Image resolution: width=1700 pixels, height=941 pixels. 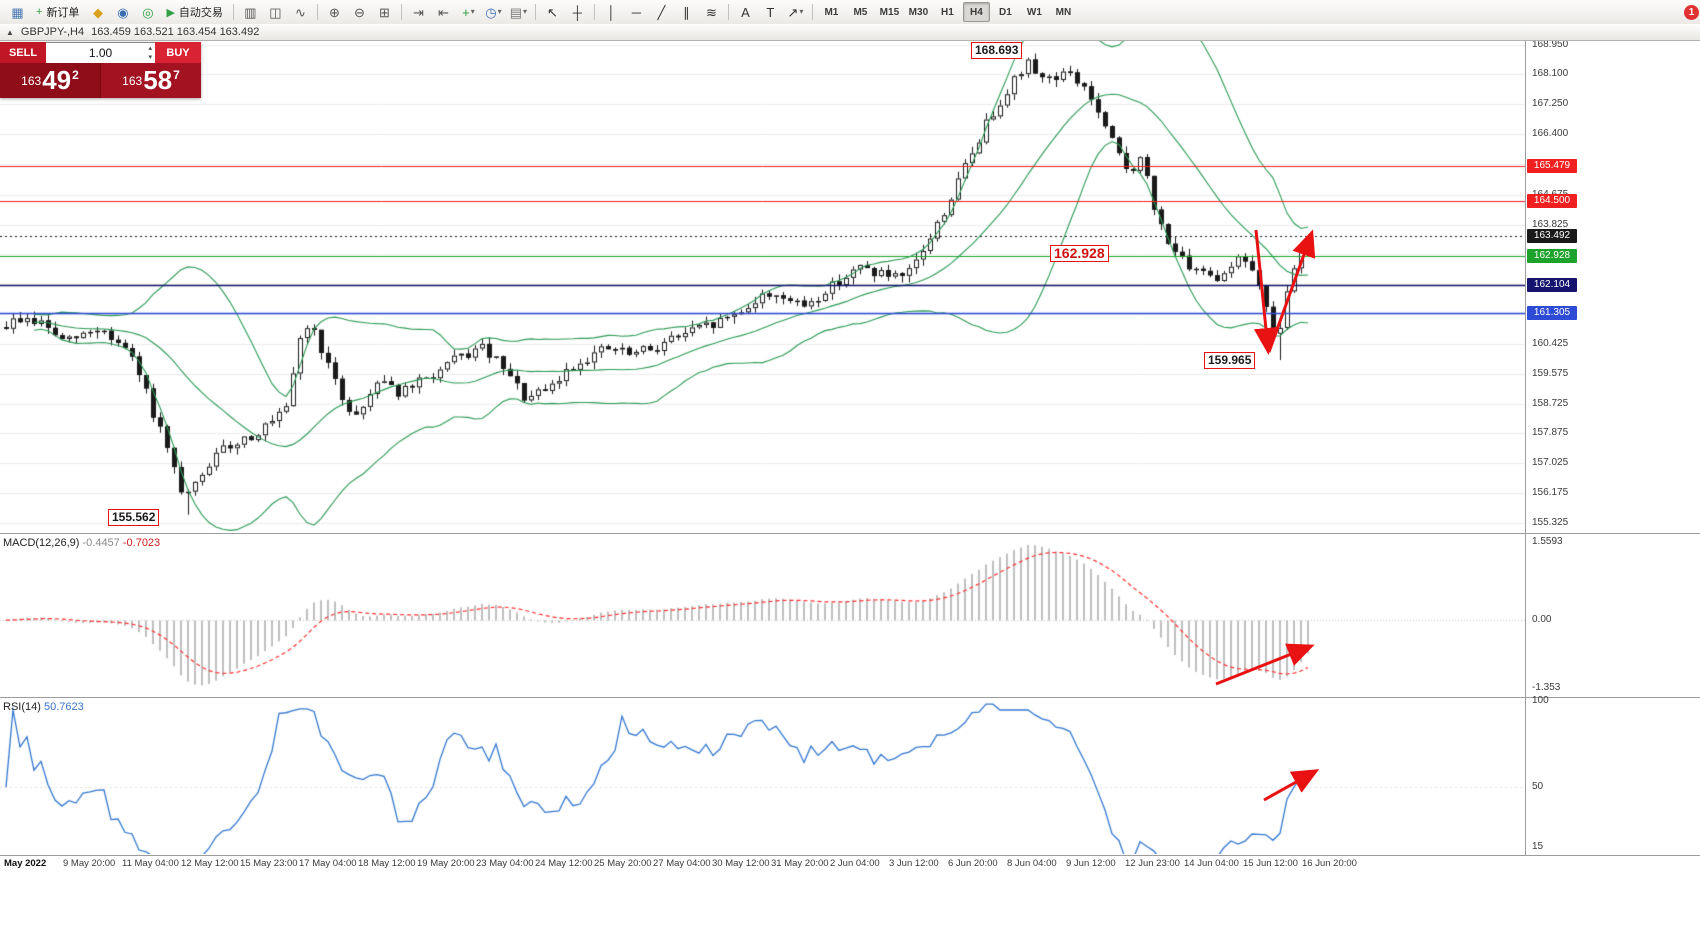 What do you see at coordinates (43, 707) in the screenshot?
I see `rsi-indicator-label: RSI(14) 50.7623` at bounding box center [43, 707].